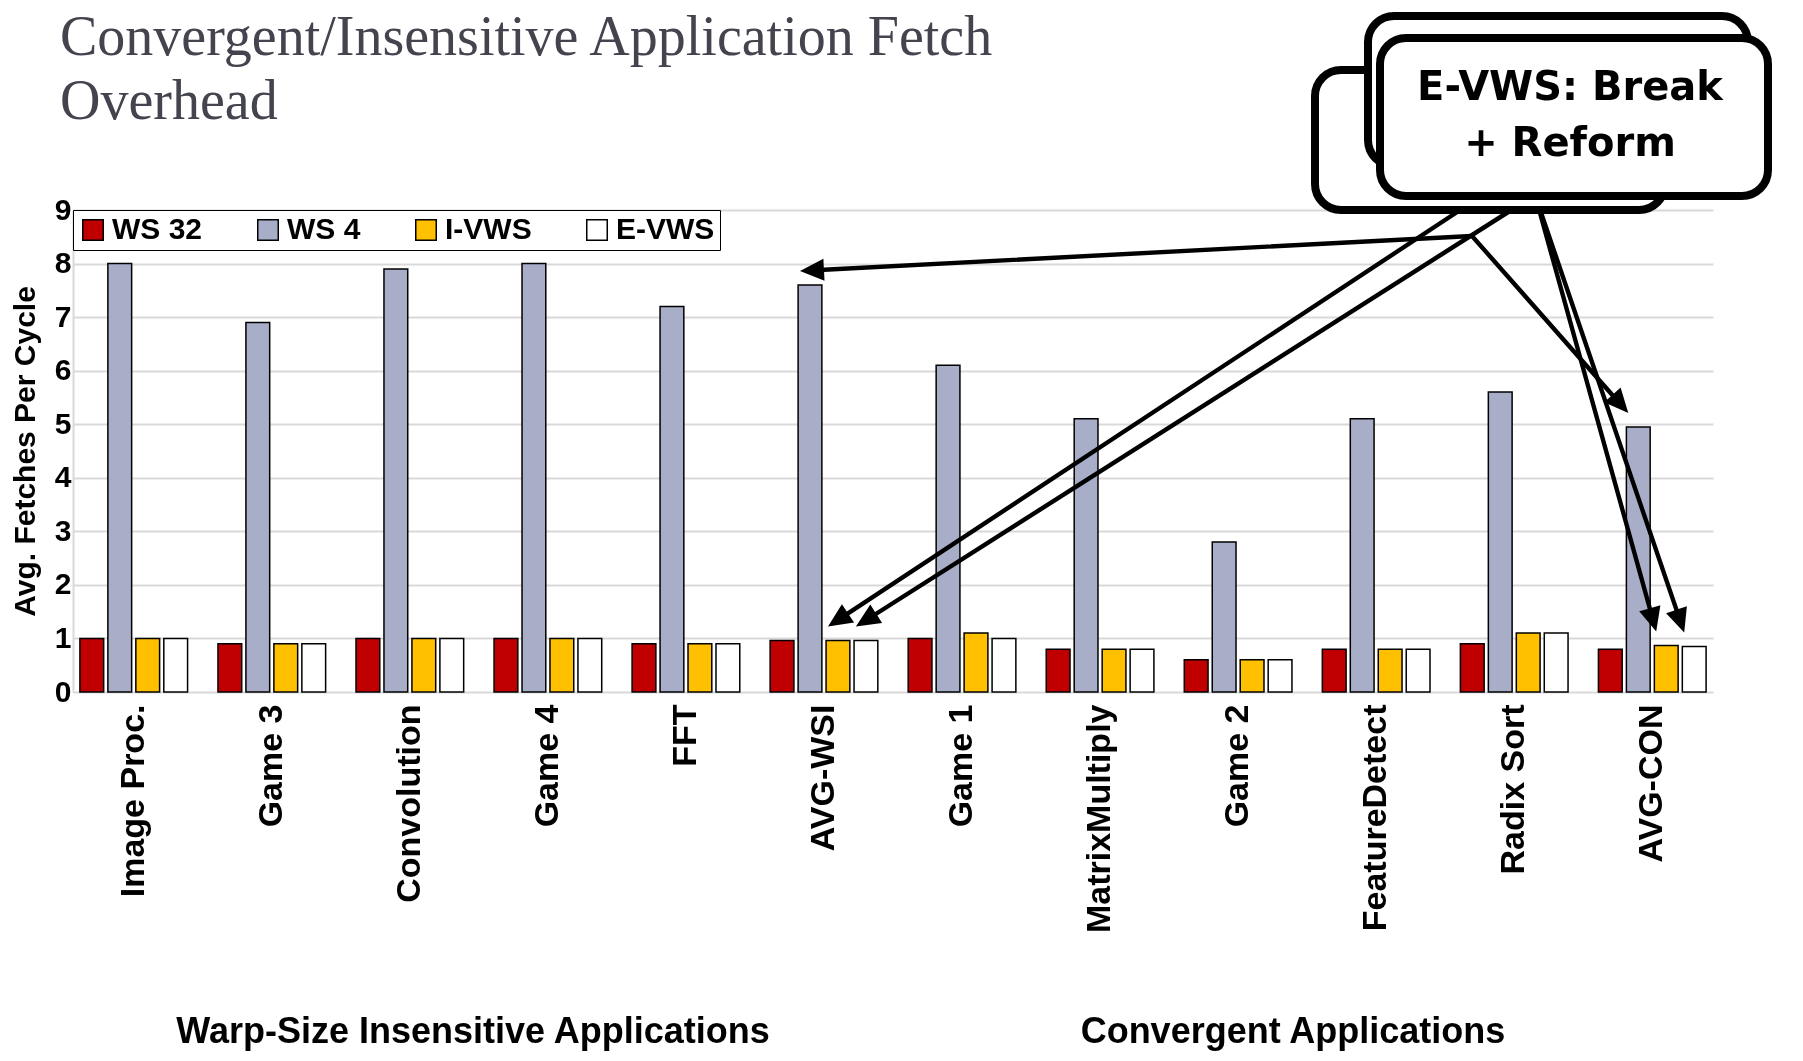 The height and width of the screenshot is (1061, 1803). What do you see at coordinates (683, 735) in the screenshot?
I see `x-tick-label: FFT` at bounding box center [683, 735].